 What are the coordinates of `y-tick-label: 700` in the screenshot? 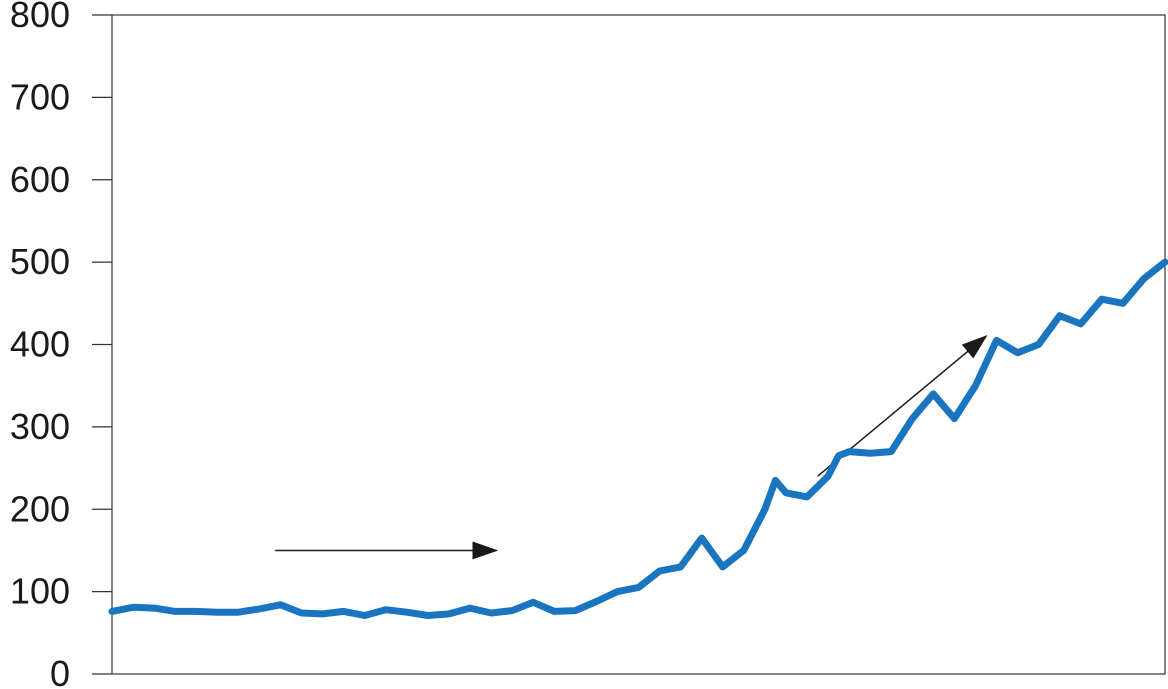 It's located at (40, 96).